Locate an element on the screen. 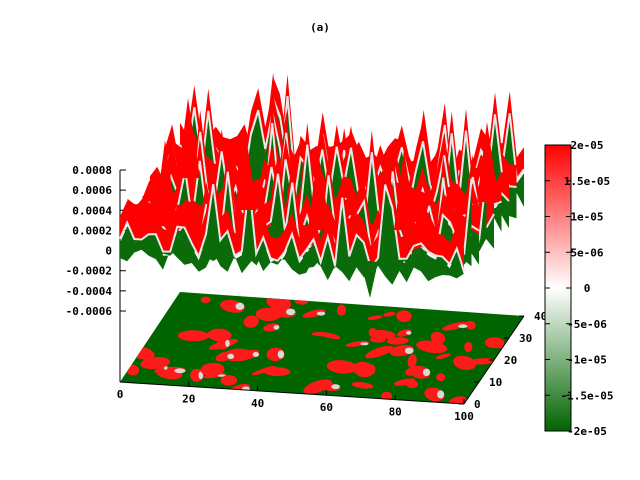 The height and width of the screenshot is (480, 640). z-tick-label: 0.0004 is located at coordinates (92, 210).